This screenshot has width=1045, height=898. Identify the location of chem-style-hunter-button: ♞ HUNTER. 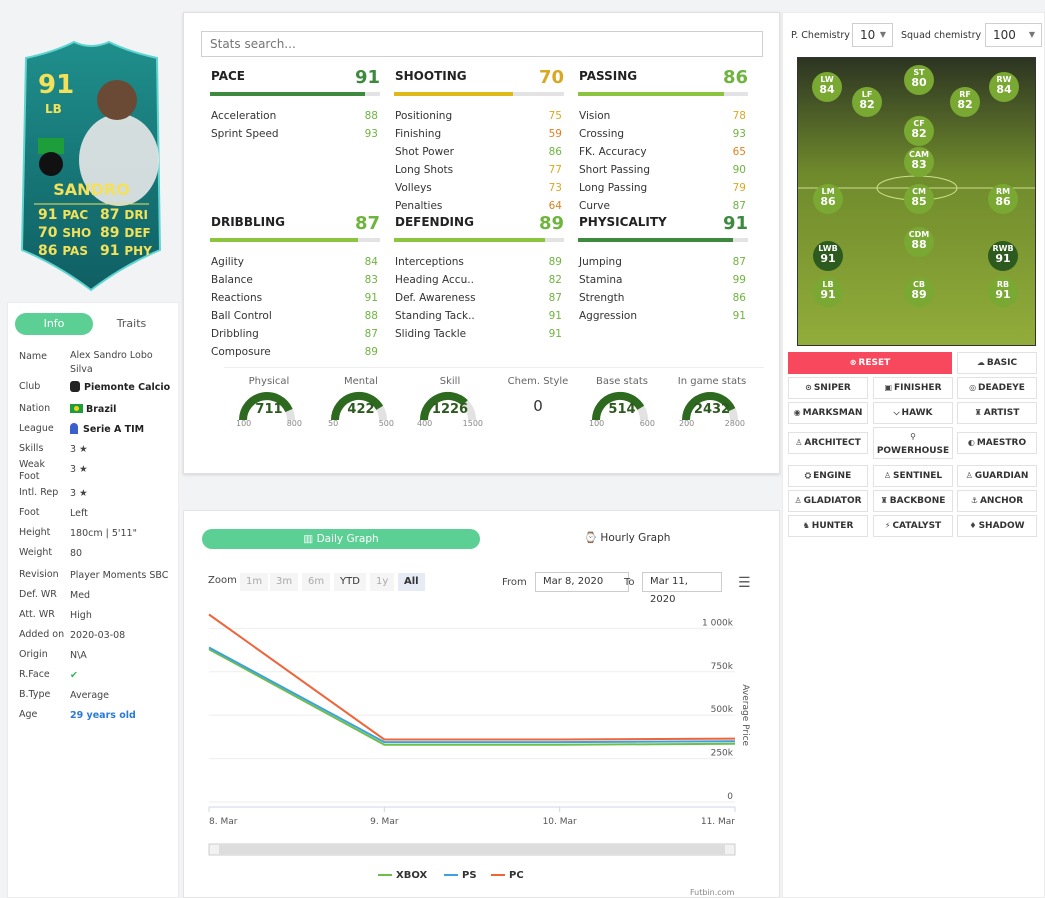
(828, 526).